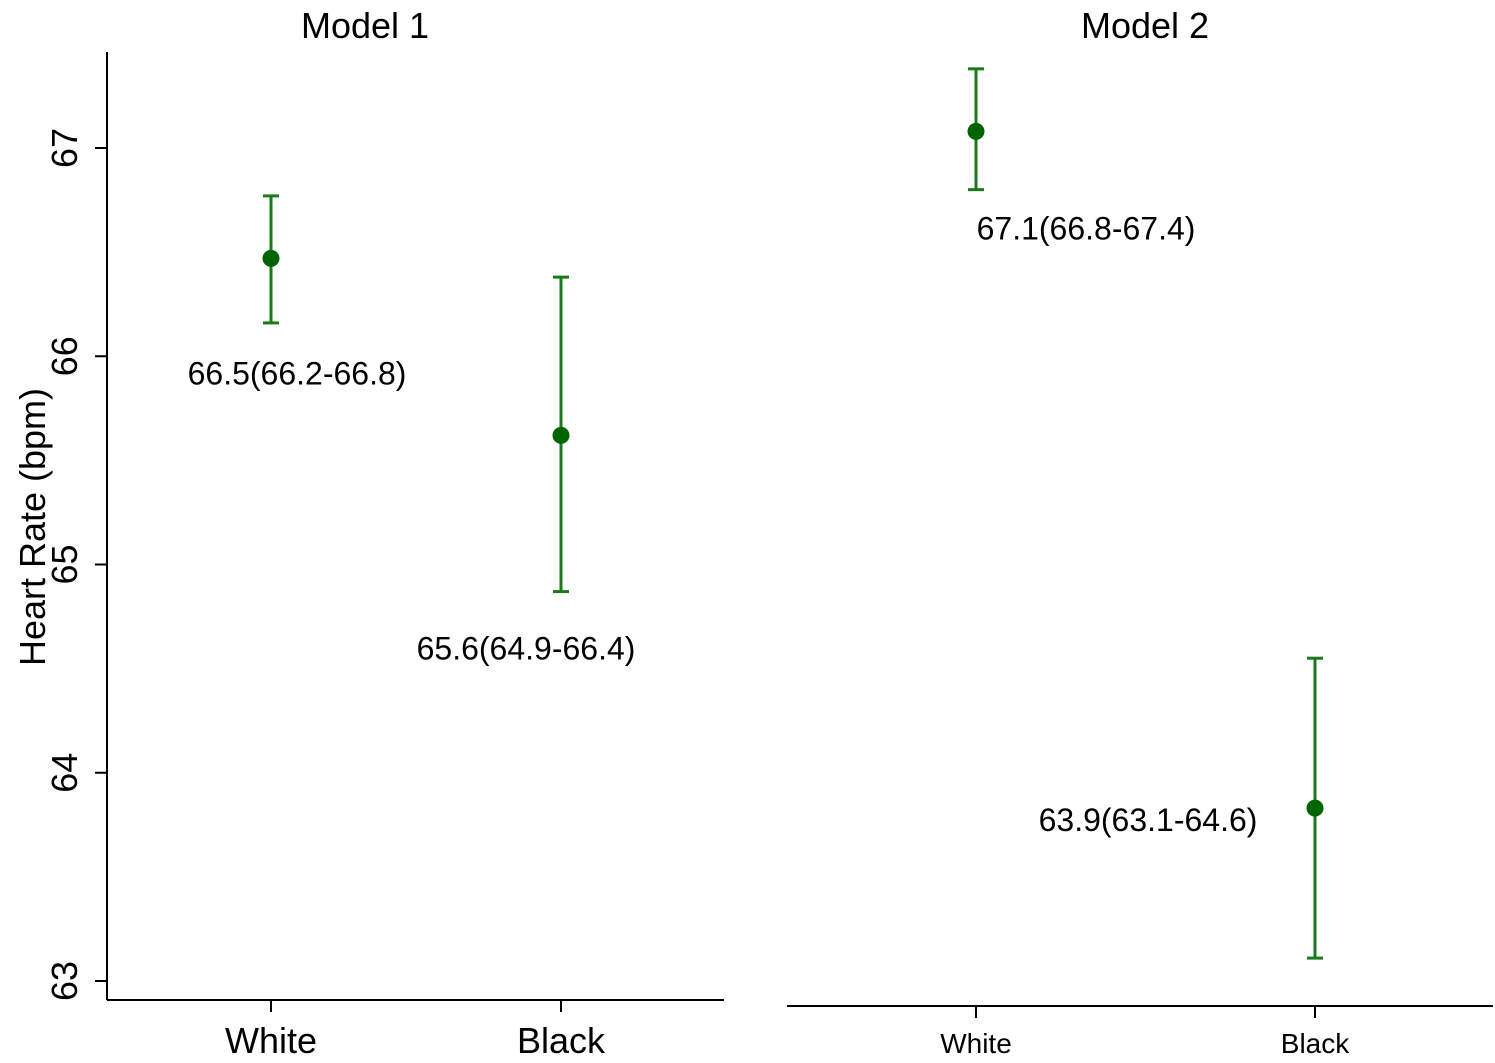 The height and width of the screenshot is (1063, 1495). Describe the element at coordinates (64, 356) in the screenshot. I see `y-tick-label: 66` at that location.